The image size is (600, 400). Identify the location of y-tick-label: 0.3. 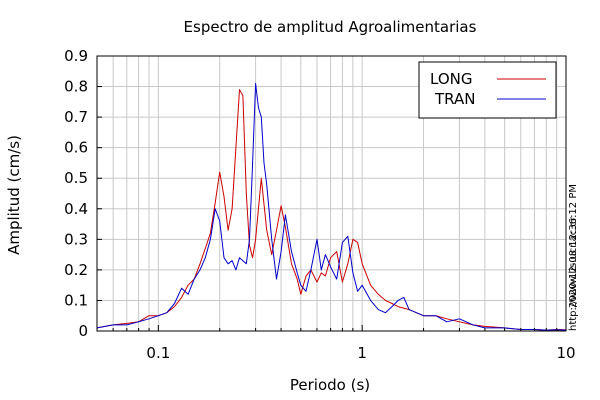
(76, 239).